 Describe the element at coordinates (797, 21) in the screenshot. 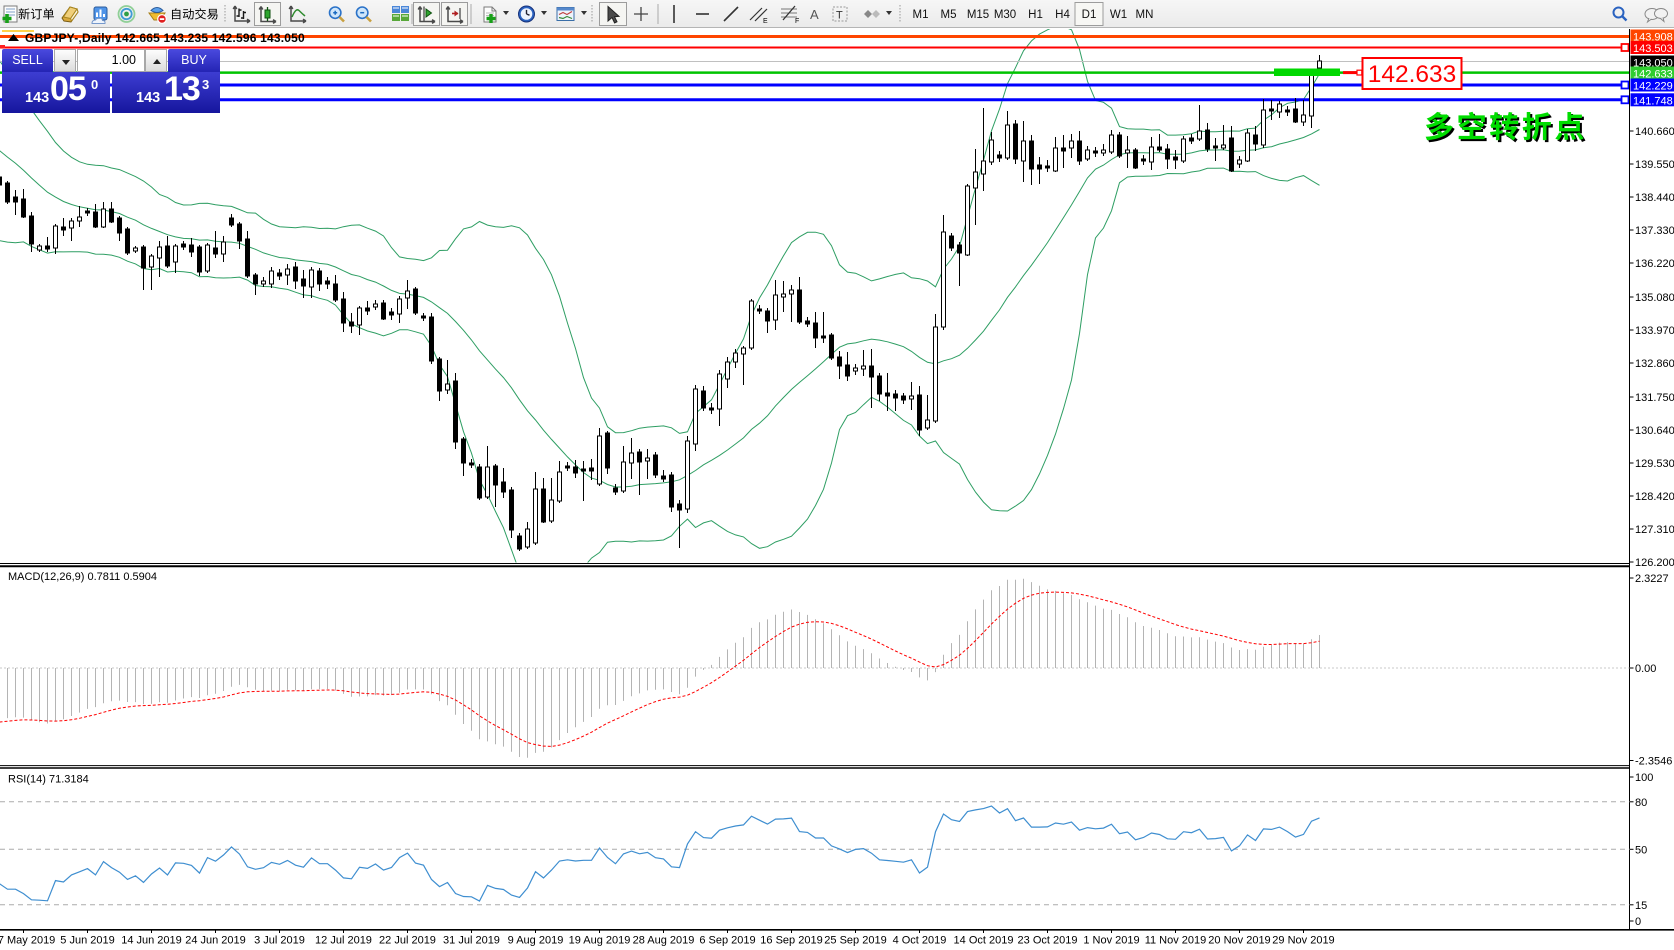

I see `svg-text: F` at that location.